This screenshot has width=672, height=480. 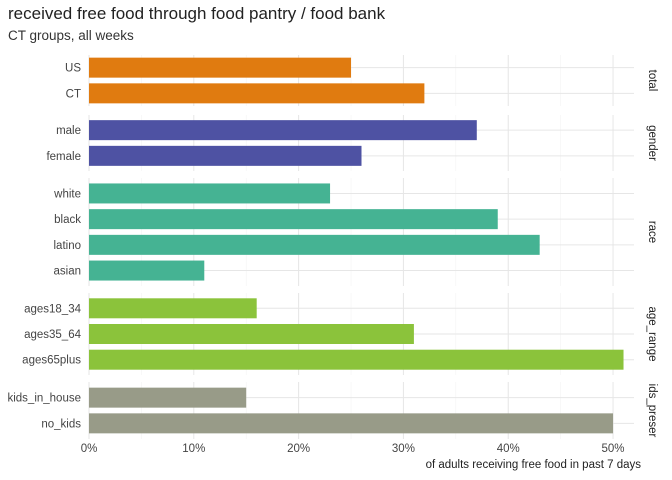 What do you see at coordinates (67, 194) in the screenshot?
I see `category-label-white: white` at bounding box center [67, 194].